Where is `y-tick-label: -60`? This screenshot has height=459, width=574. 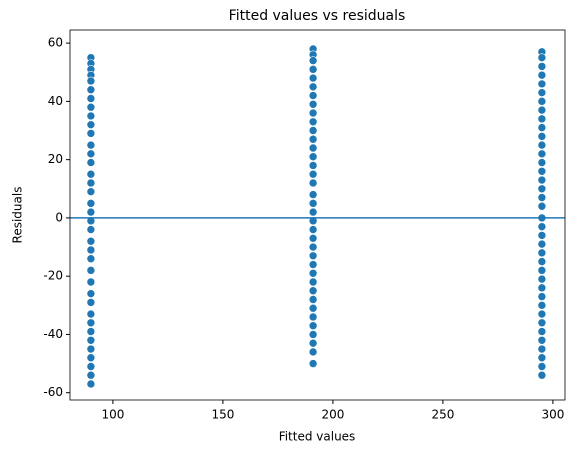 y-tick-label: -60 is located at coordinates (53, 392).